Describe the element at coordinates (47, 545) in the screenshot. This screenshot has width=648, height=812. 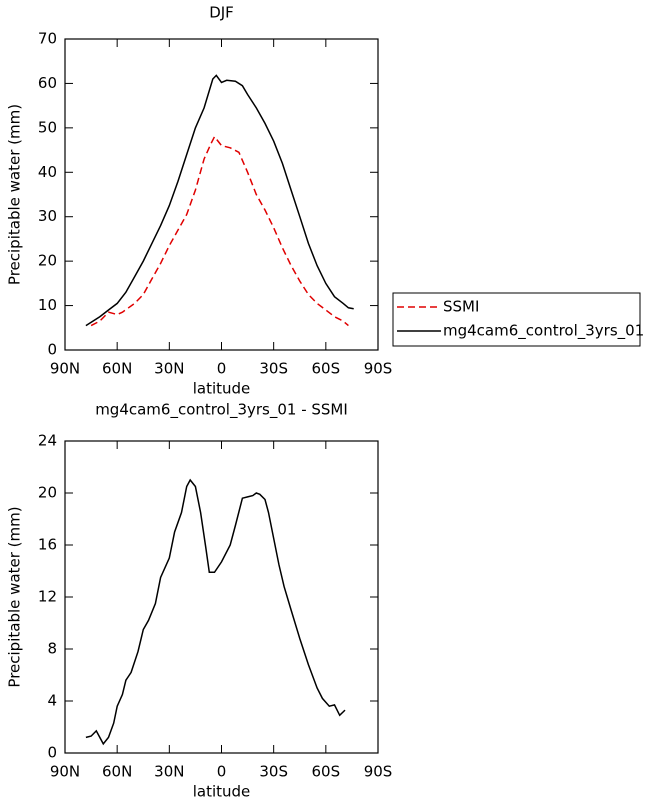
I see `y-tick-label: 16` at that location.